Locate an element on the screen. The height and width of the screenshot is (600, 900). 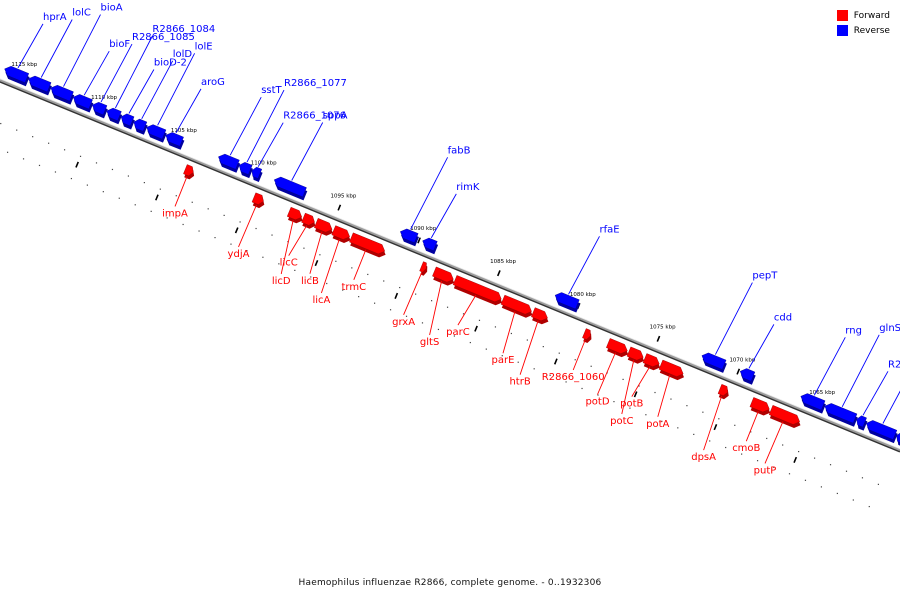
gene-gltS-label: gltS is located at coordinates (429, 342).